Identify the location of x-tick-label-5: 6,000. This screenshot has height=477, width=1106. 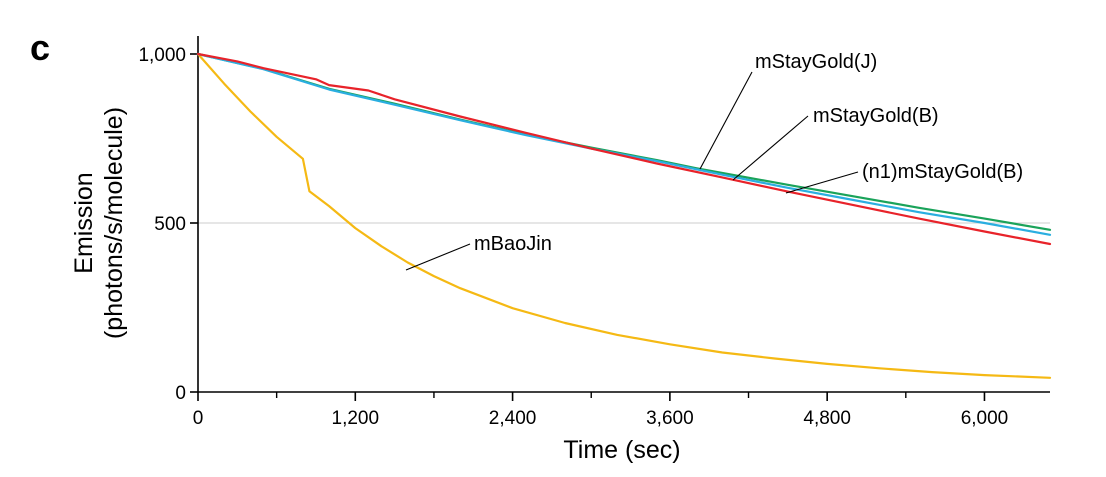
(985, 418).